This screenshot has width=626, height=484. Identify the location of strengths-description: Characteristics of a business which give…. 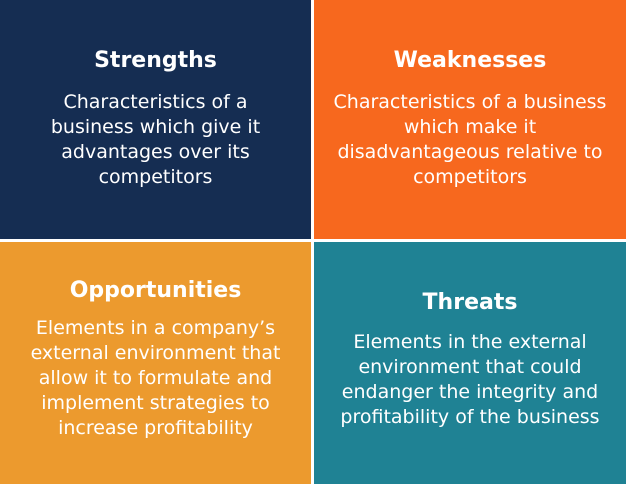
(155, 139).